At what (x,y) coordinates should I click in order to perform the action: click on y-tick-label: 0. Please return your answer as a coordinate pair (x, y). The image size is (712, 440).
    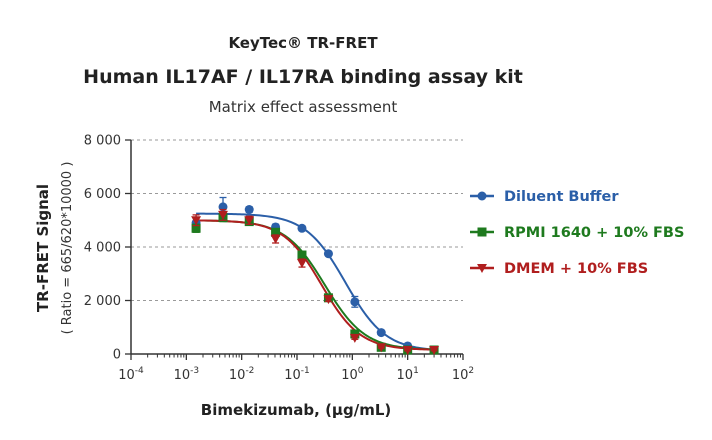
    Looking at the image, I should click on (117, 355).